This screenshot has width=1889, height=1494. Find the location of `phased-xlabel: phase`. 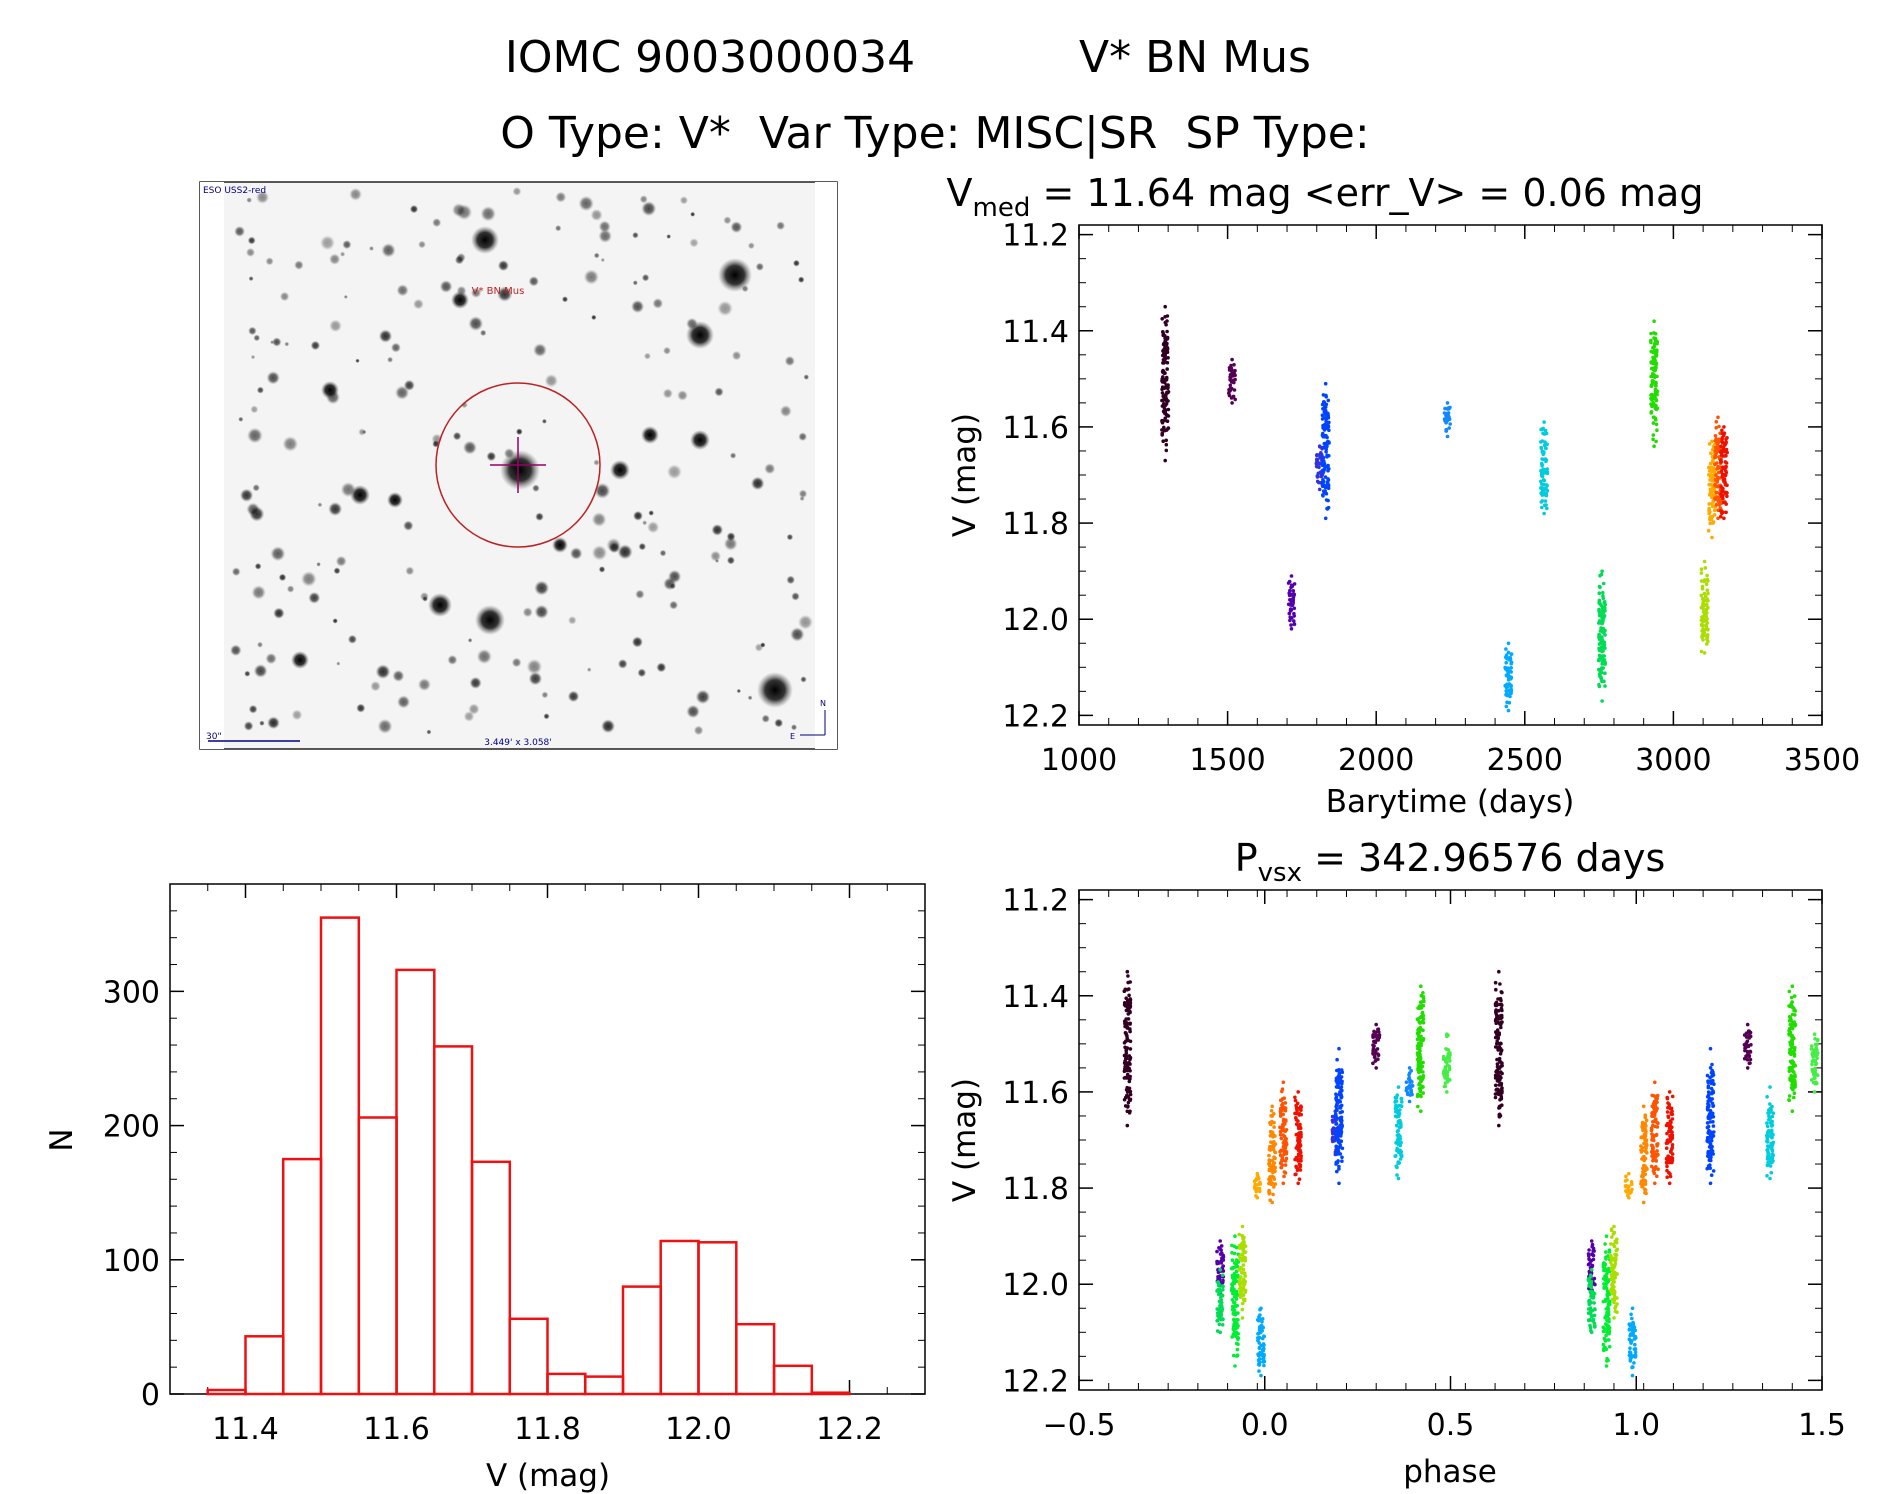

phased-xlabel: phase is located at coordinates (1450, 1472).